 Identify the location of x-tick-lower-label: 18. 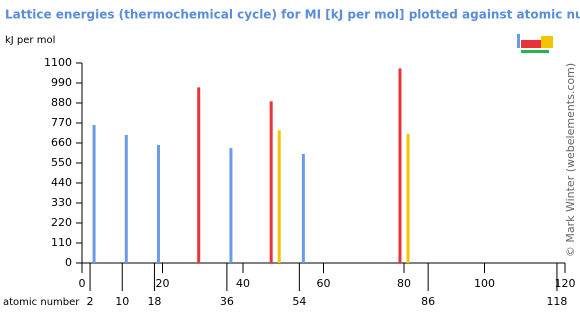
(154, 301).